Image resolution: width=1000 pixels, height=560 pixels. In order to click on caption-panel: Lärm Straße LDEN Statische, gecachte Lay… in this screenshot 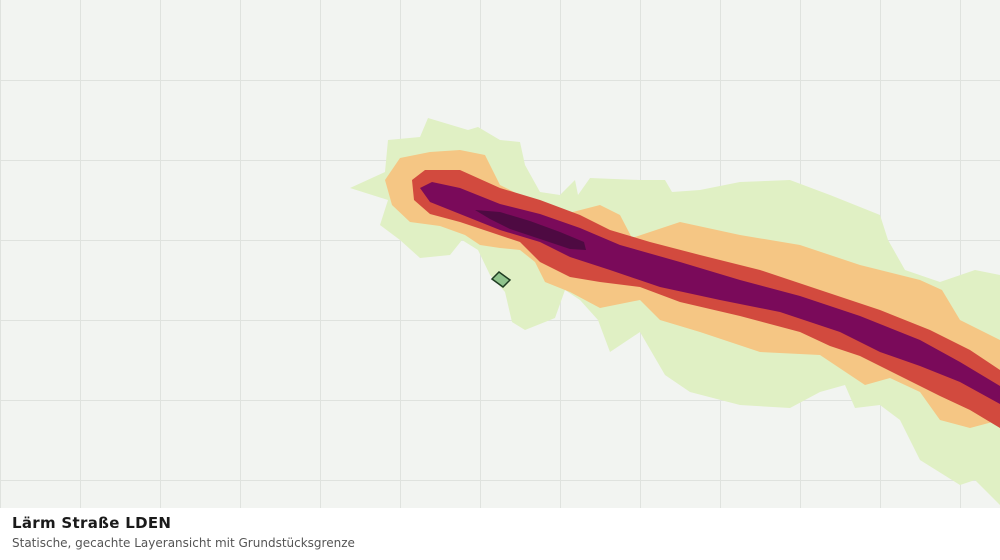, I will do `click(500, 534)`.